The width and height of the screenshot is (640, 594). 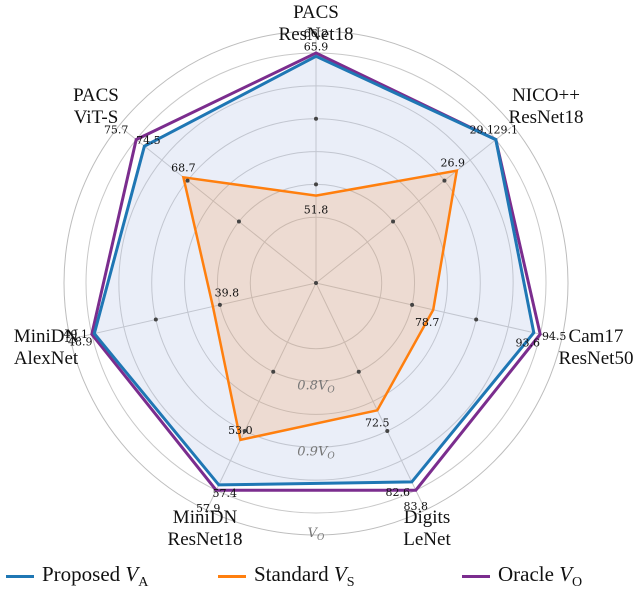 I want to click on value-standard-5: 39.8, so click(x=227, y=293).